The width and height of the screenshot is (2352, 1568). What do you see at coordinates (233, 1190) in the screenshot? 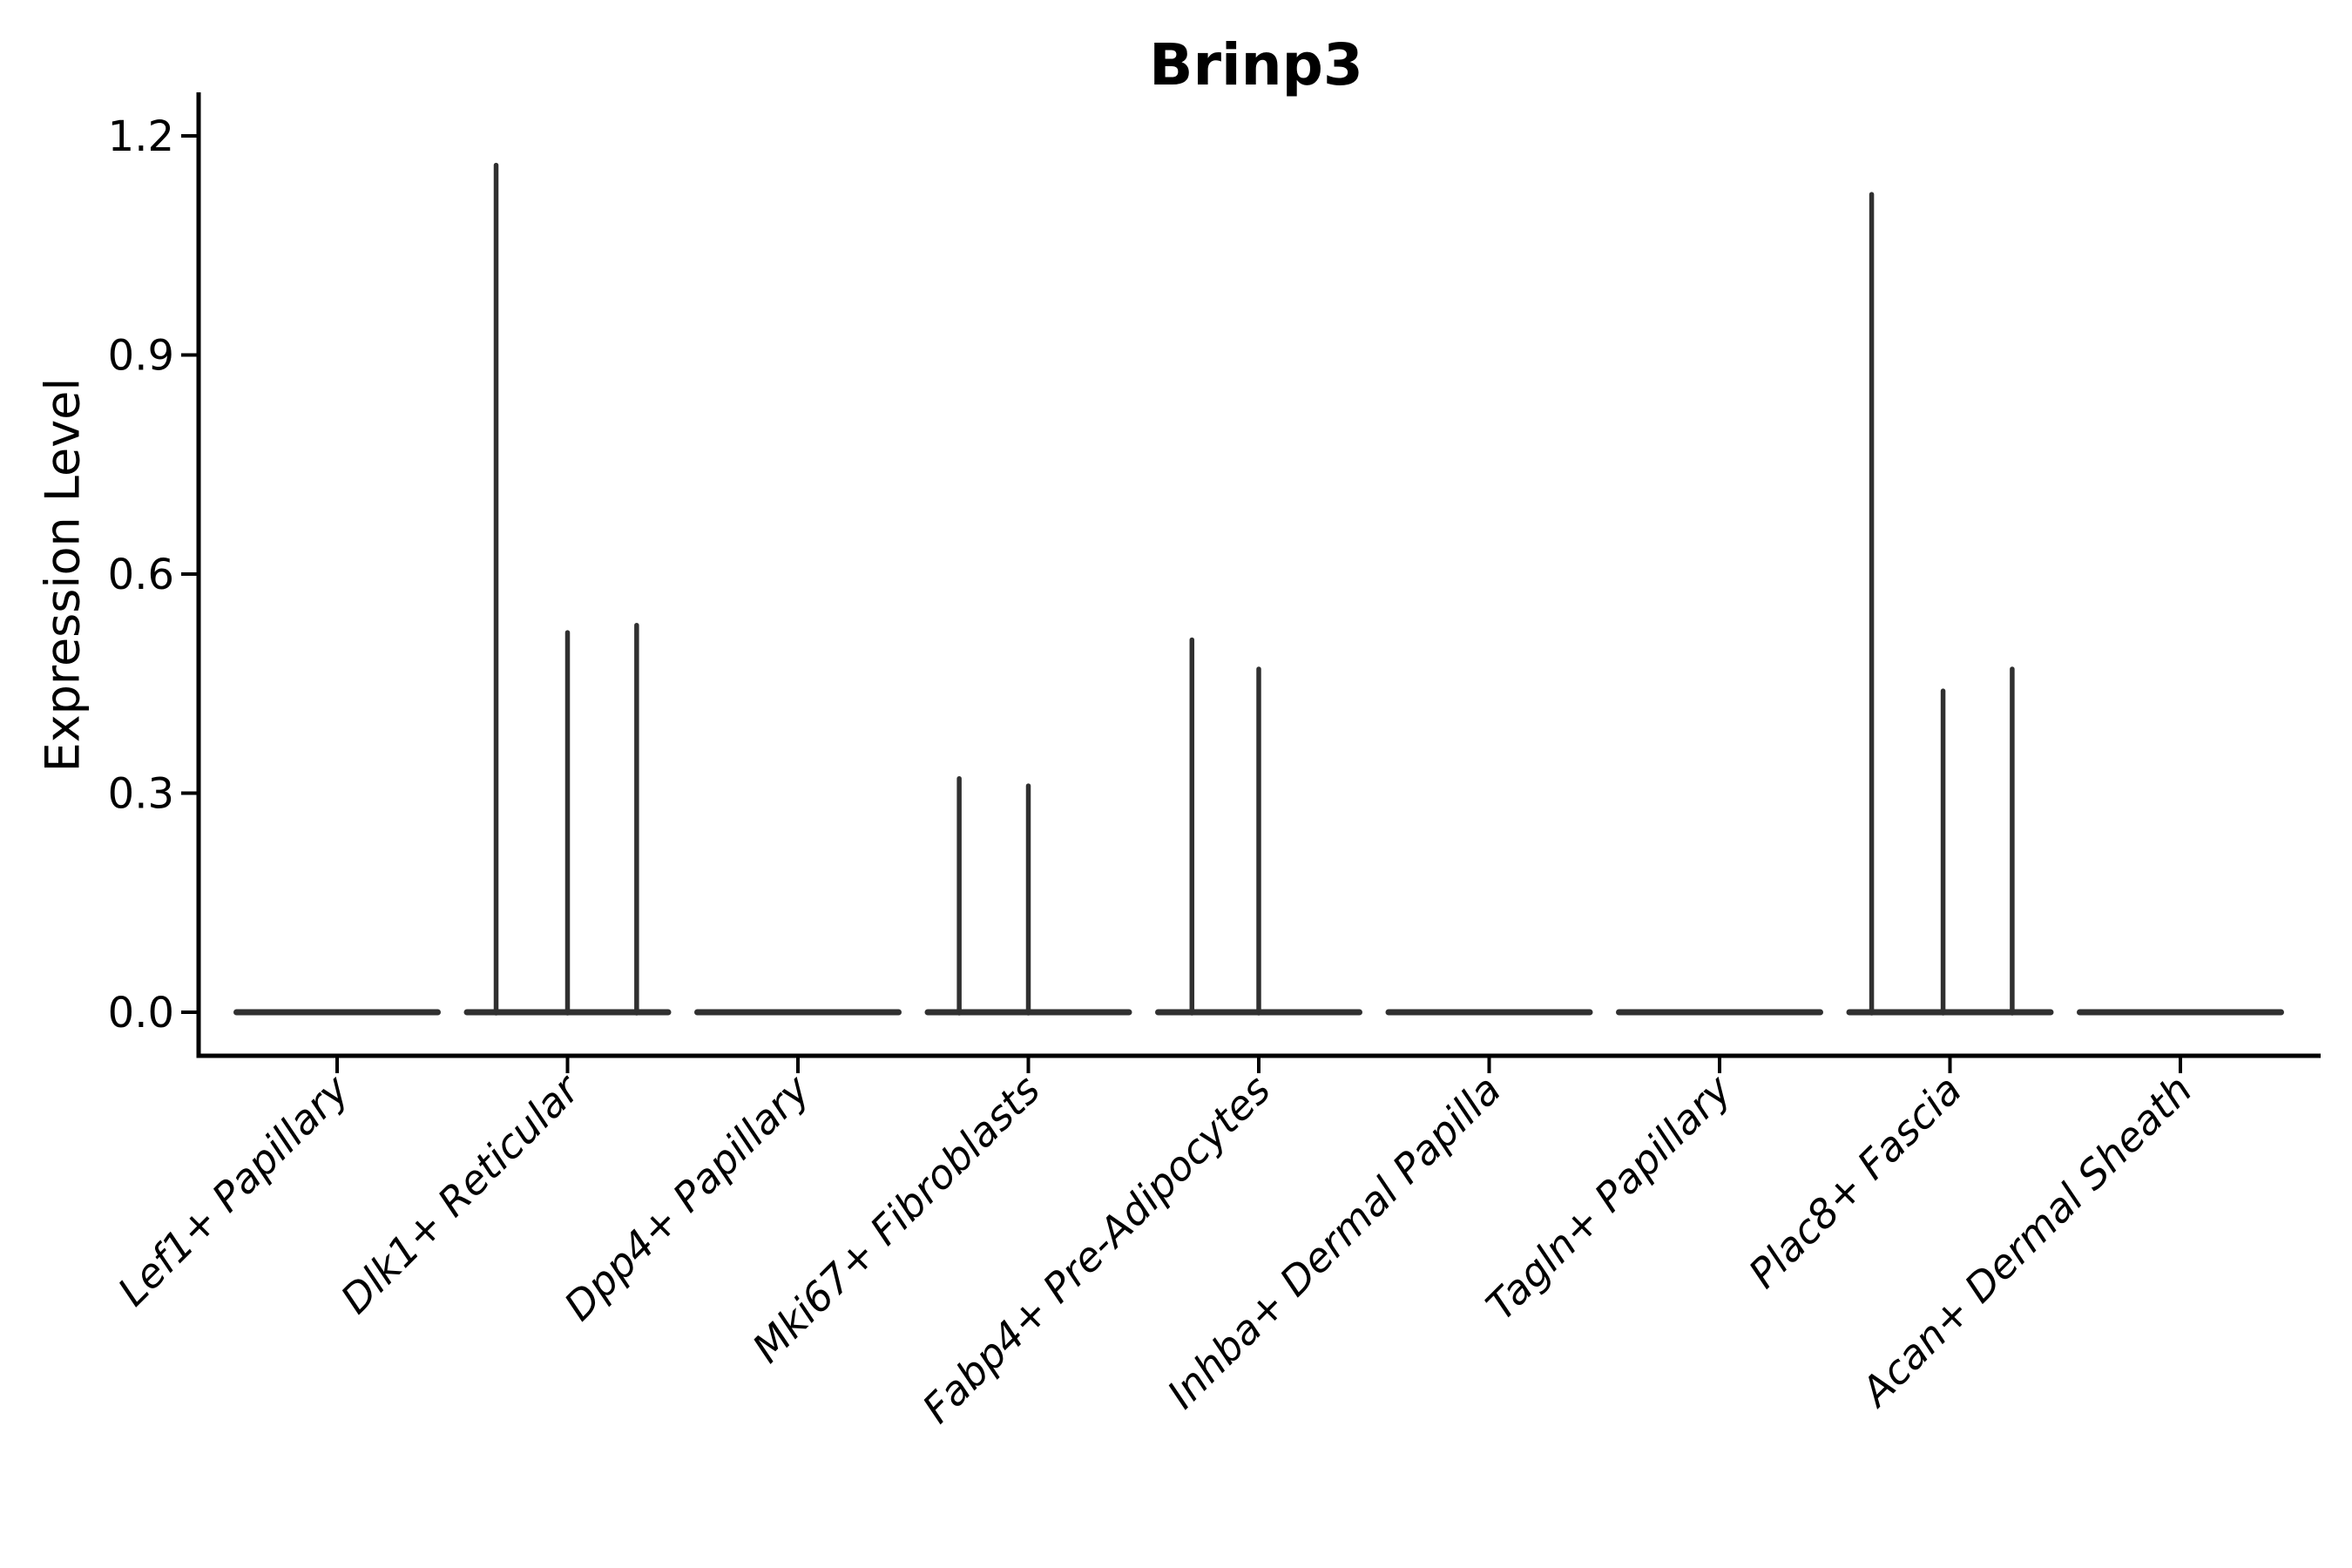
I see `x-tick-label: Lef1+ Papillary` at bounding box center [233, 1190].